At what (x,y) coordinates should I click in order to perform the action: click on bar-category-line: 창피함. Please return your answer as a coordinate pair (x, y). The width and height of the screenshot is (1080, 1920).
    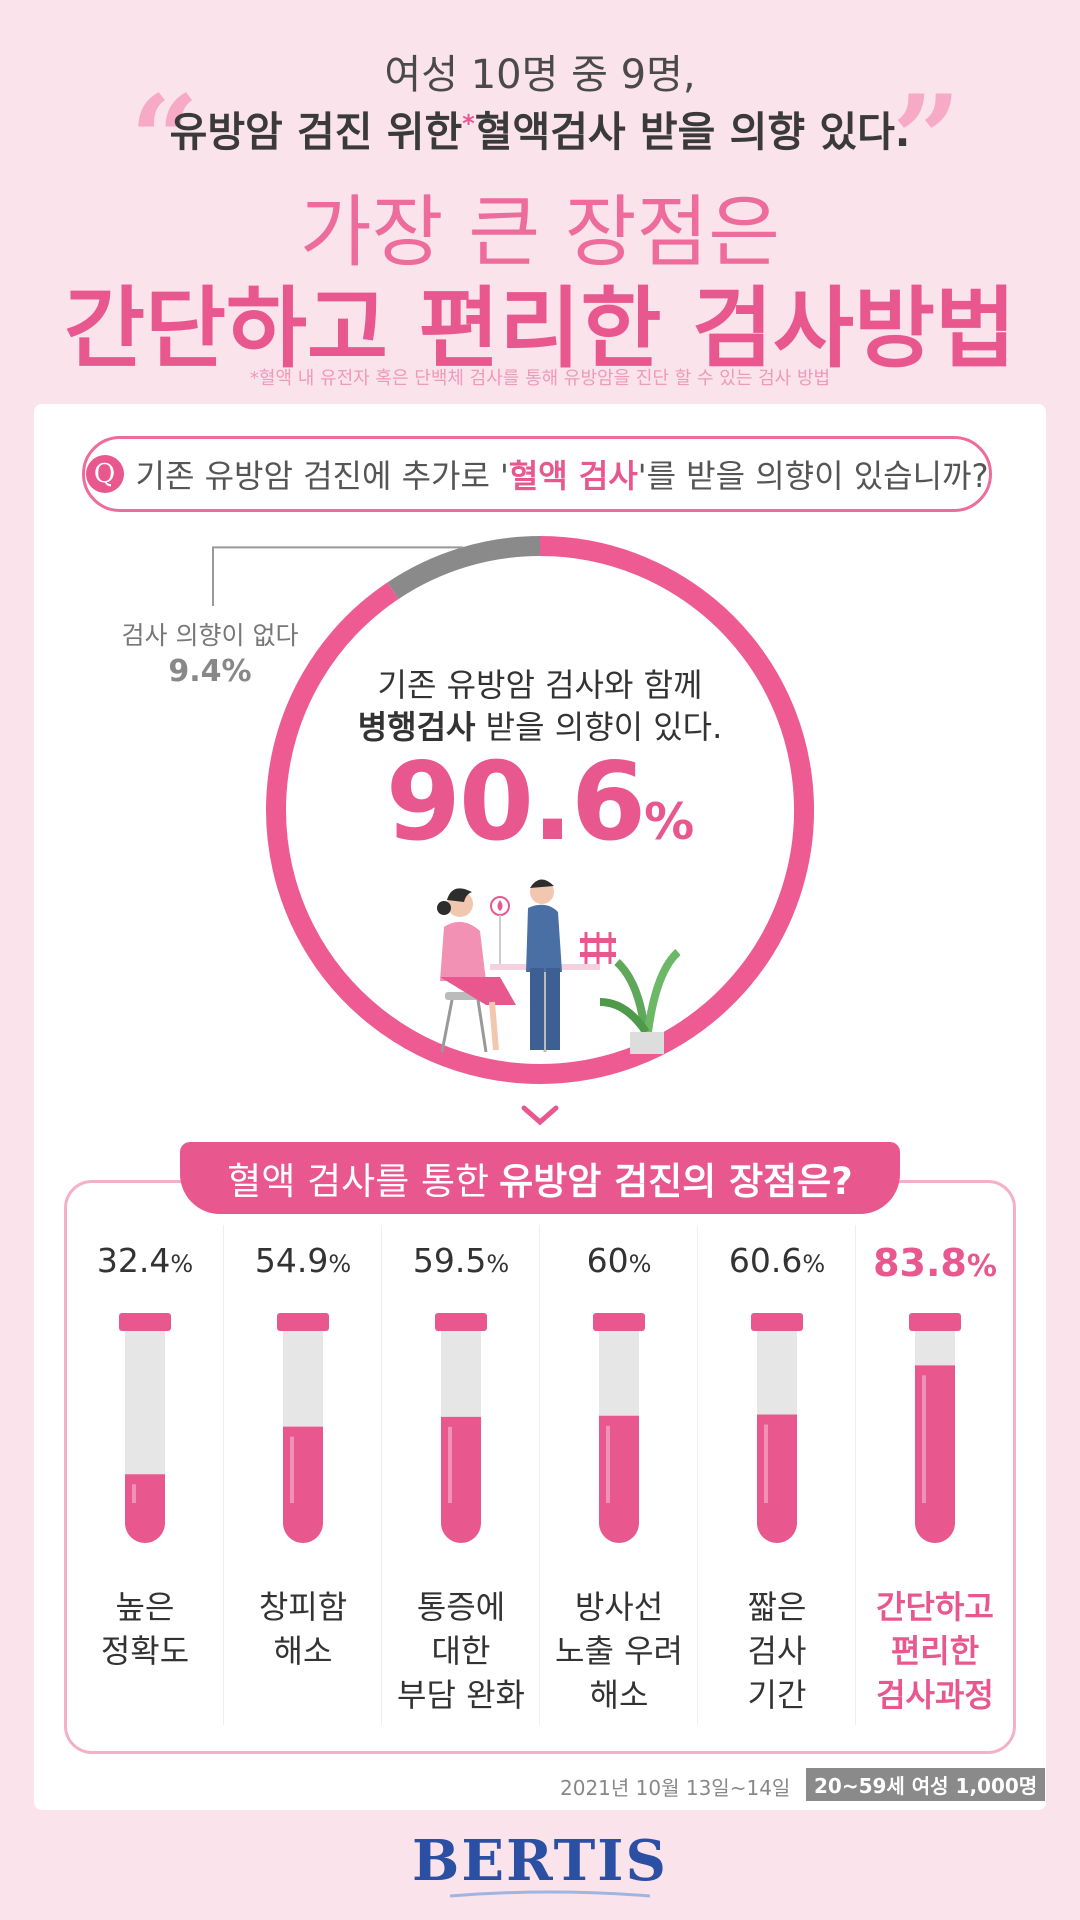
    Looking at the image, I should click on (303, 1607).